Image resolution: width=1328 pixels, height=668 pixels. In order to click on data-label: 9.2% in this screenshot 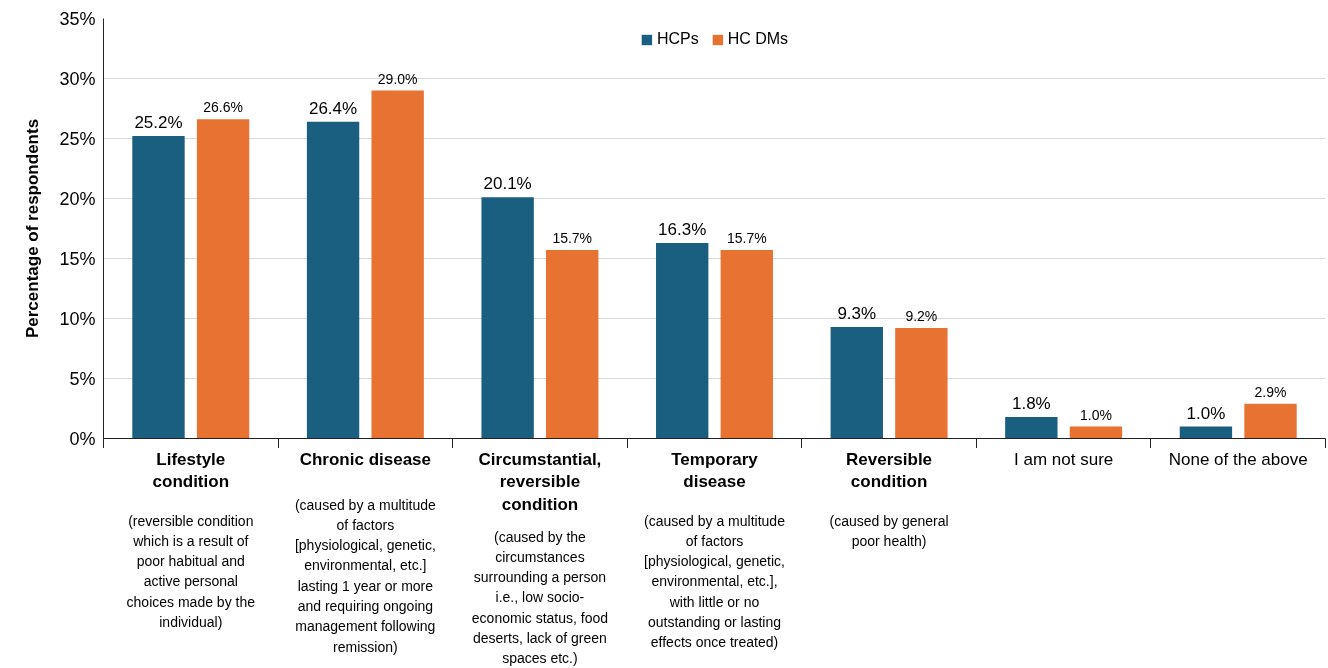, I will do `click(921, 316)`.